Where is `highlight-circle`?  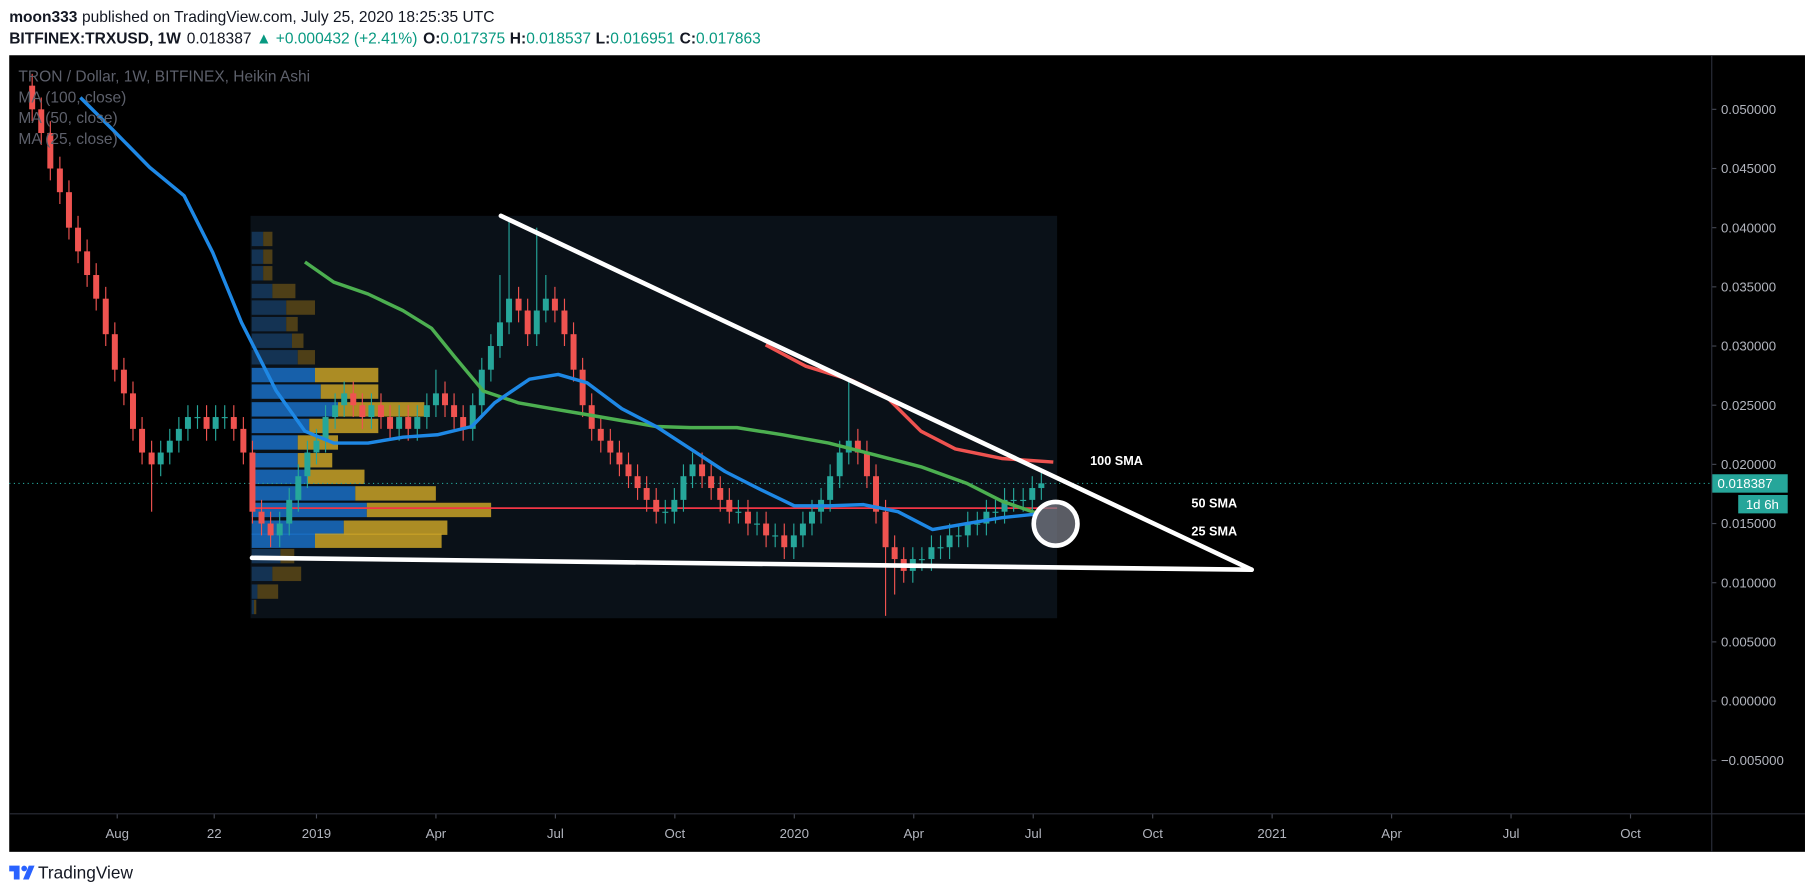 highlight-circle is located at coordinates (1055, 523).